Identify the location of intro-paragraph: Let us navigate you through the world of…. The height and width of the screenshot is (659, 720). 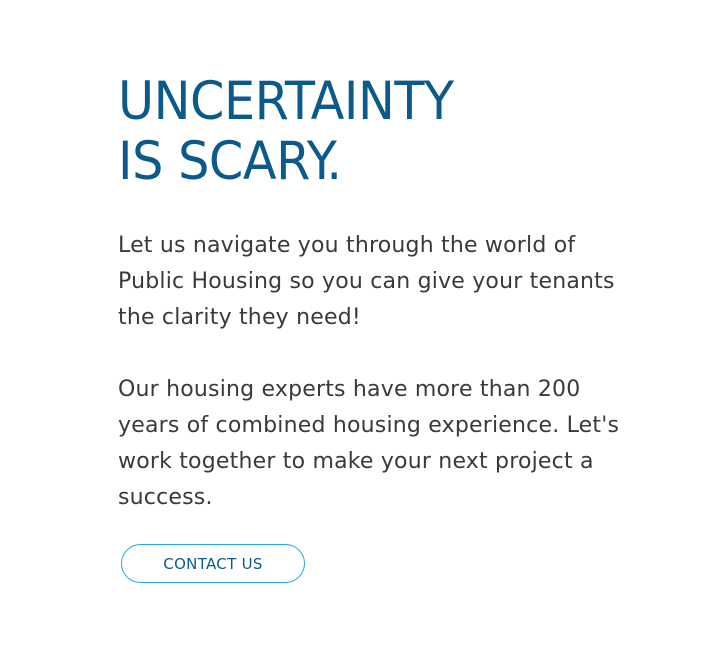
(366, 281).